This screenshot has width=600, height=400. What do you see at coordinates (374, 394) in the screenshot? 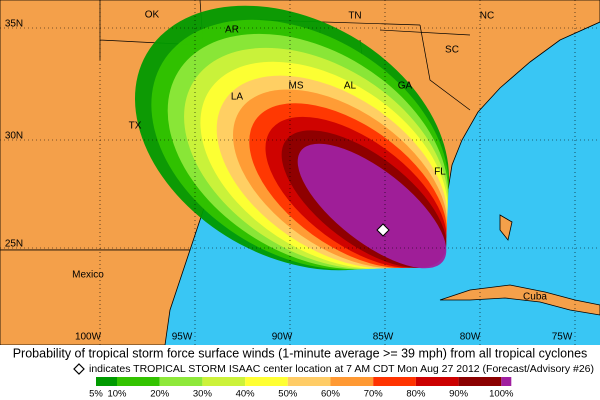
I see `legend-label: 70%` at bounding box center [374, 394].